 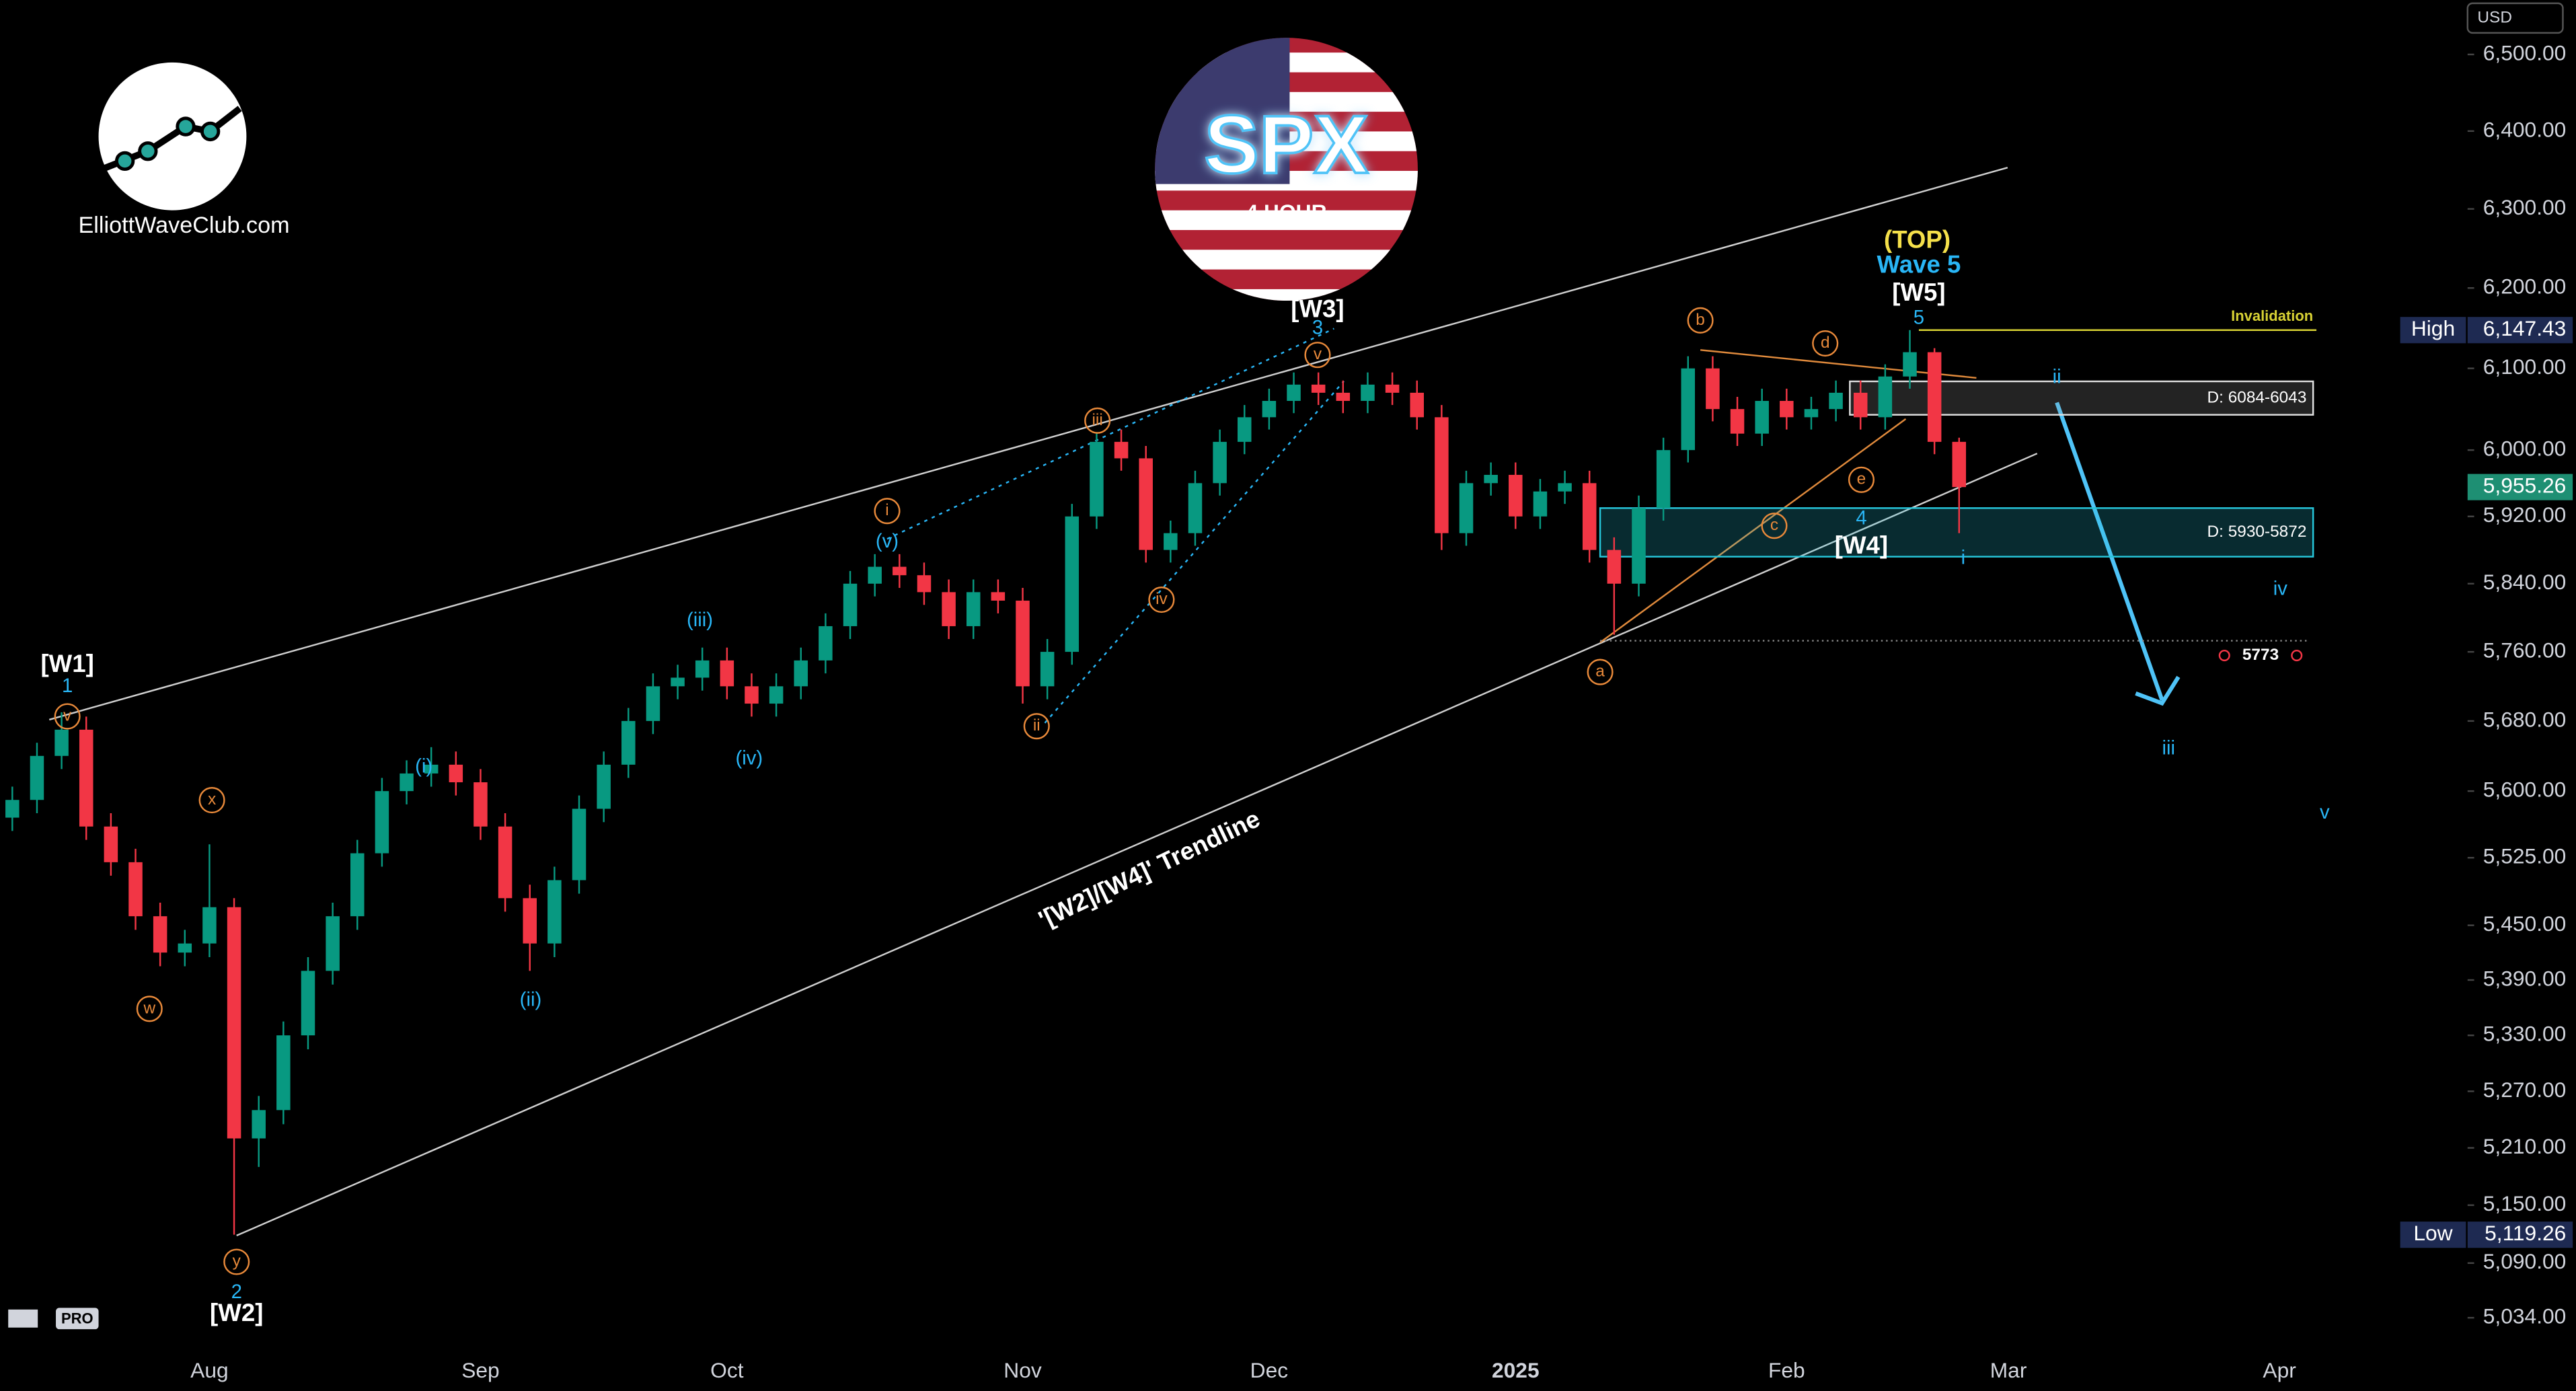 I want to click on wave-label: (TOP), so click(x=1917, y=240).